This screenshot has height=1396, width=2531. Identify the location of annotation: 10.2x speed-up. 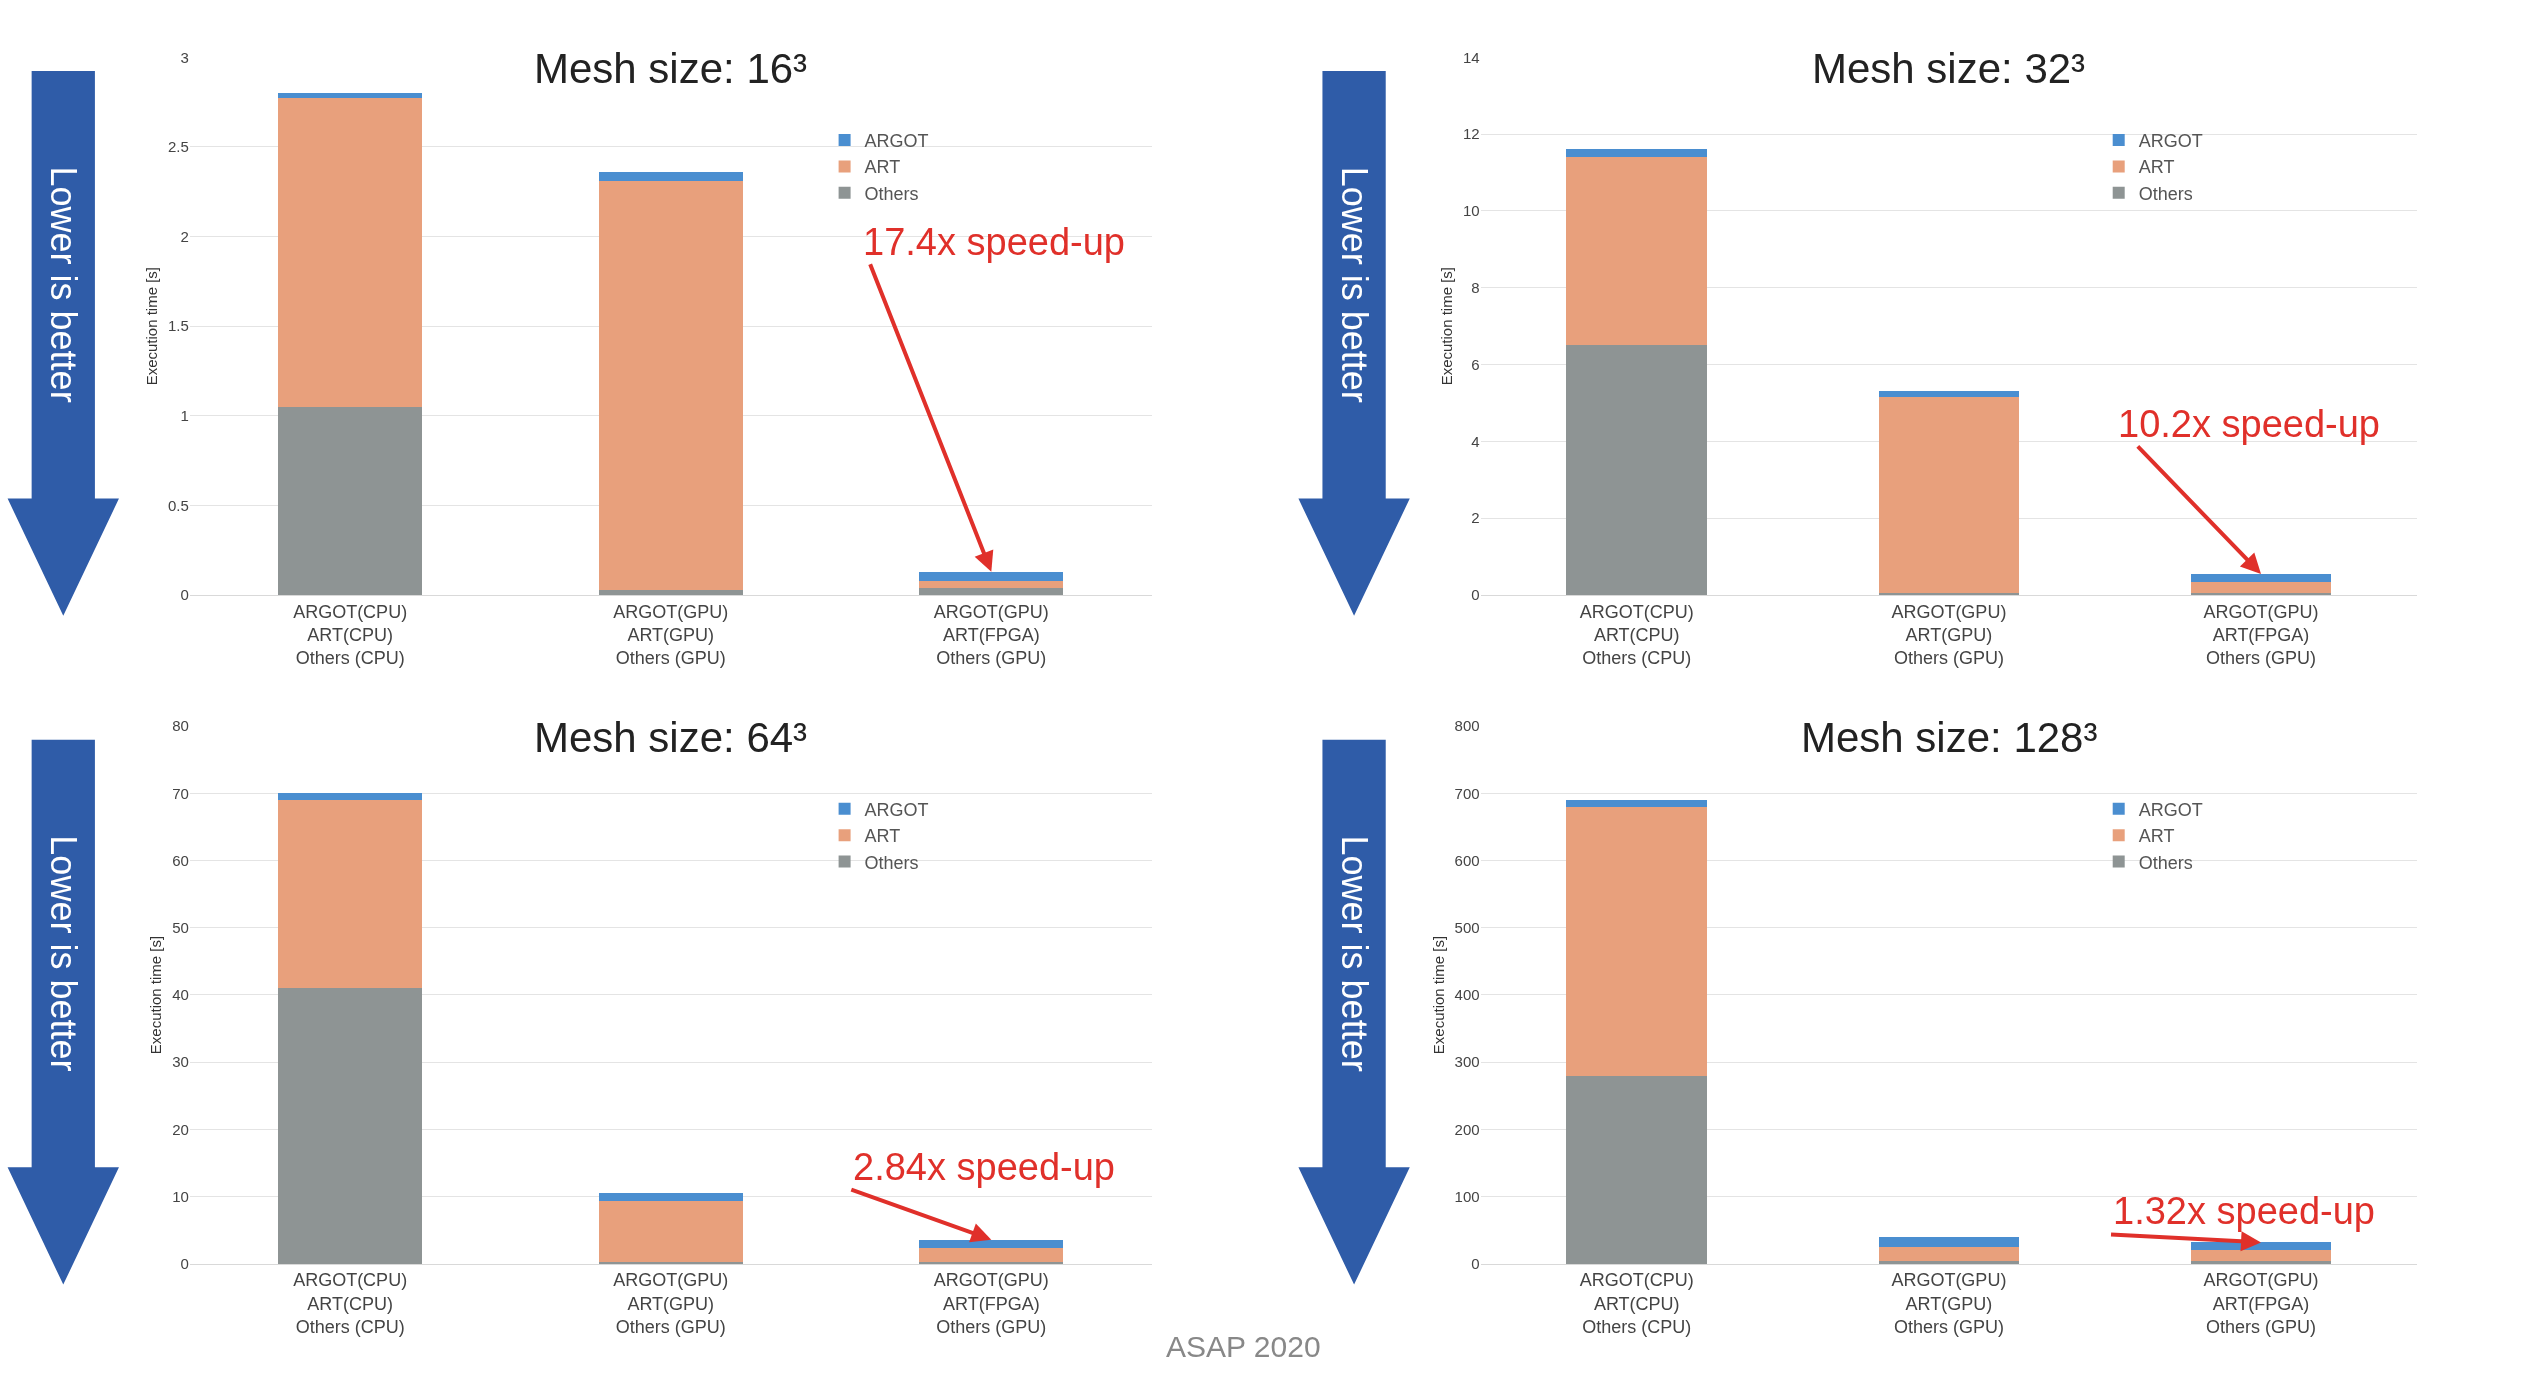
(2249, 424).